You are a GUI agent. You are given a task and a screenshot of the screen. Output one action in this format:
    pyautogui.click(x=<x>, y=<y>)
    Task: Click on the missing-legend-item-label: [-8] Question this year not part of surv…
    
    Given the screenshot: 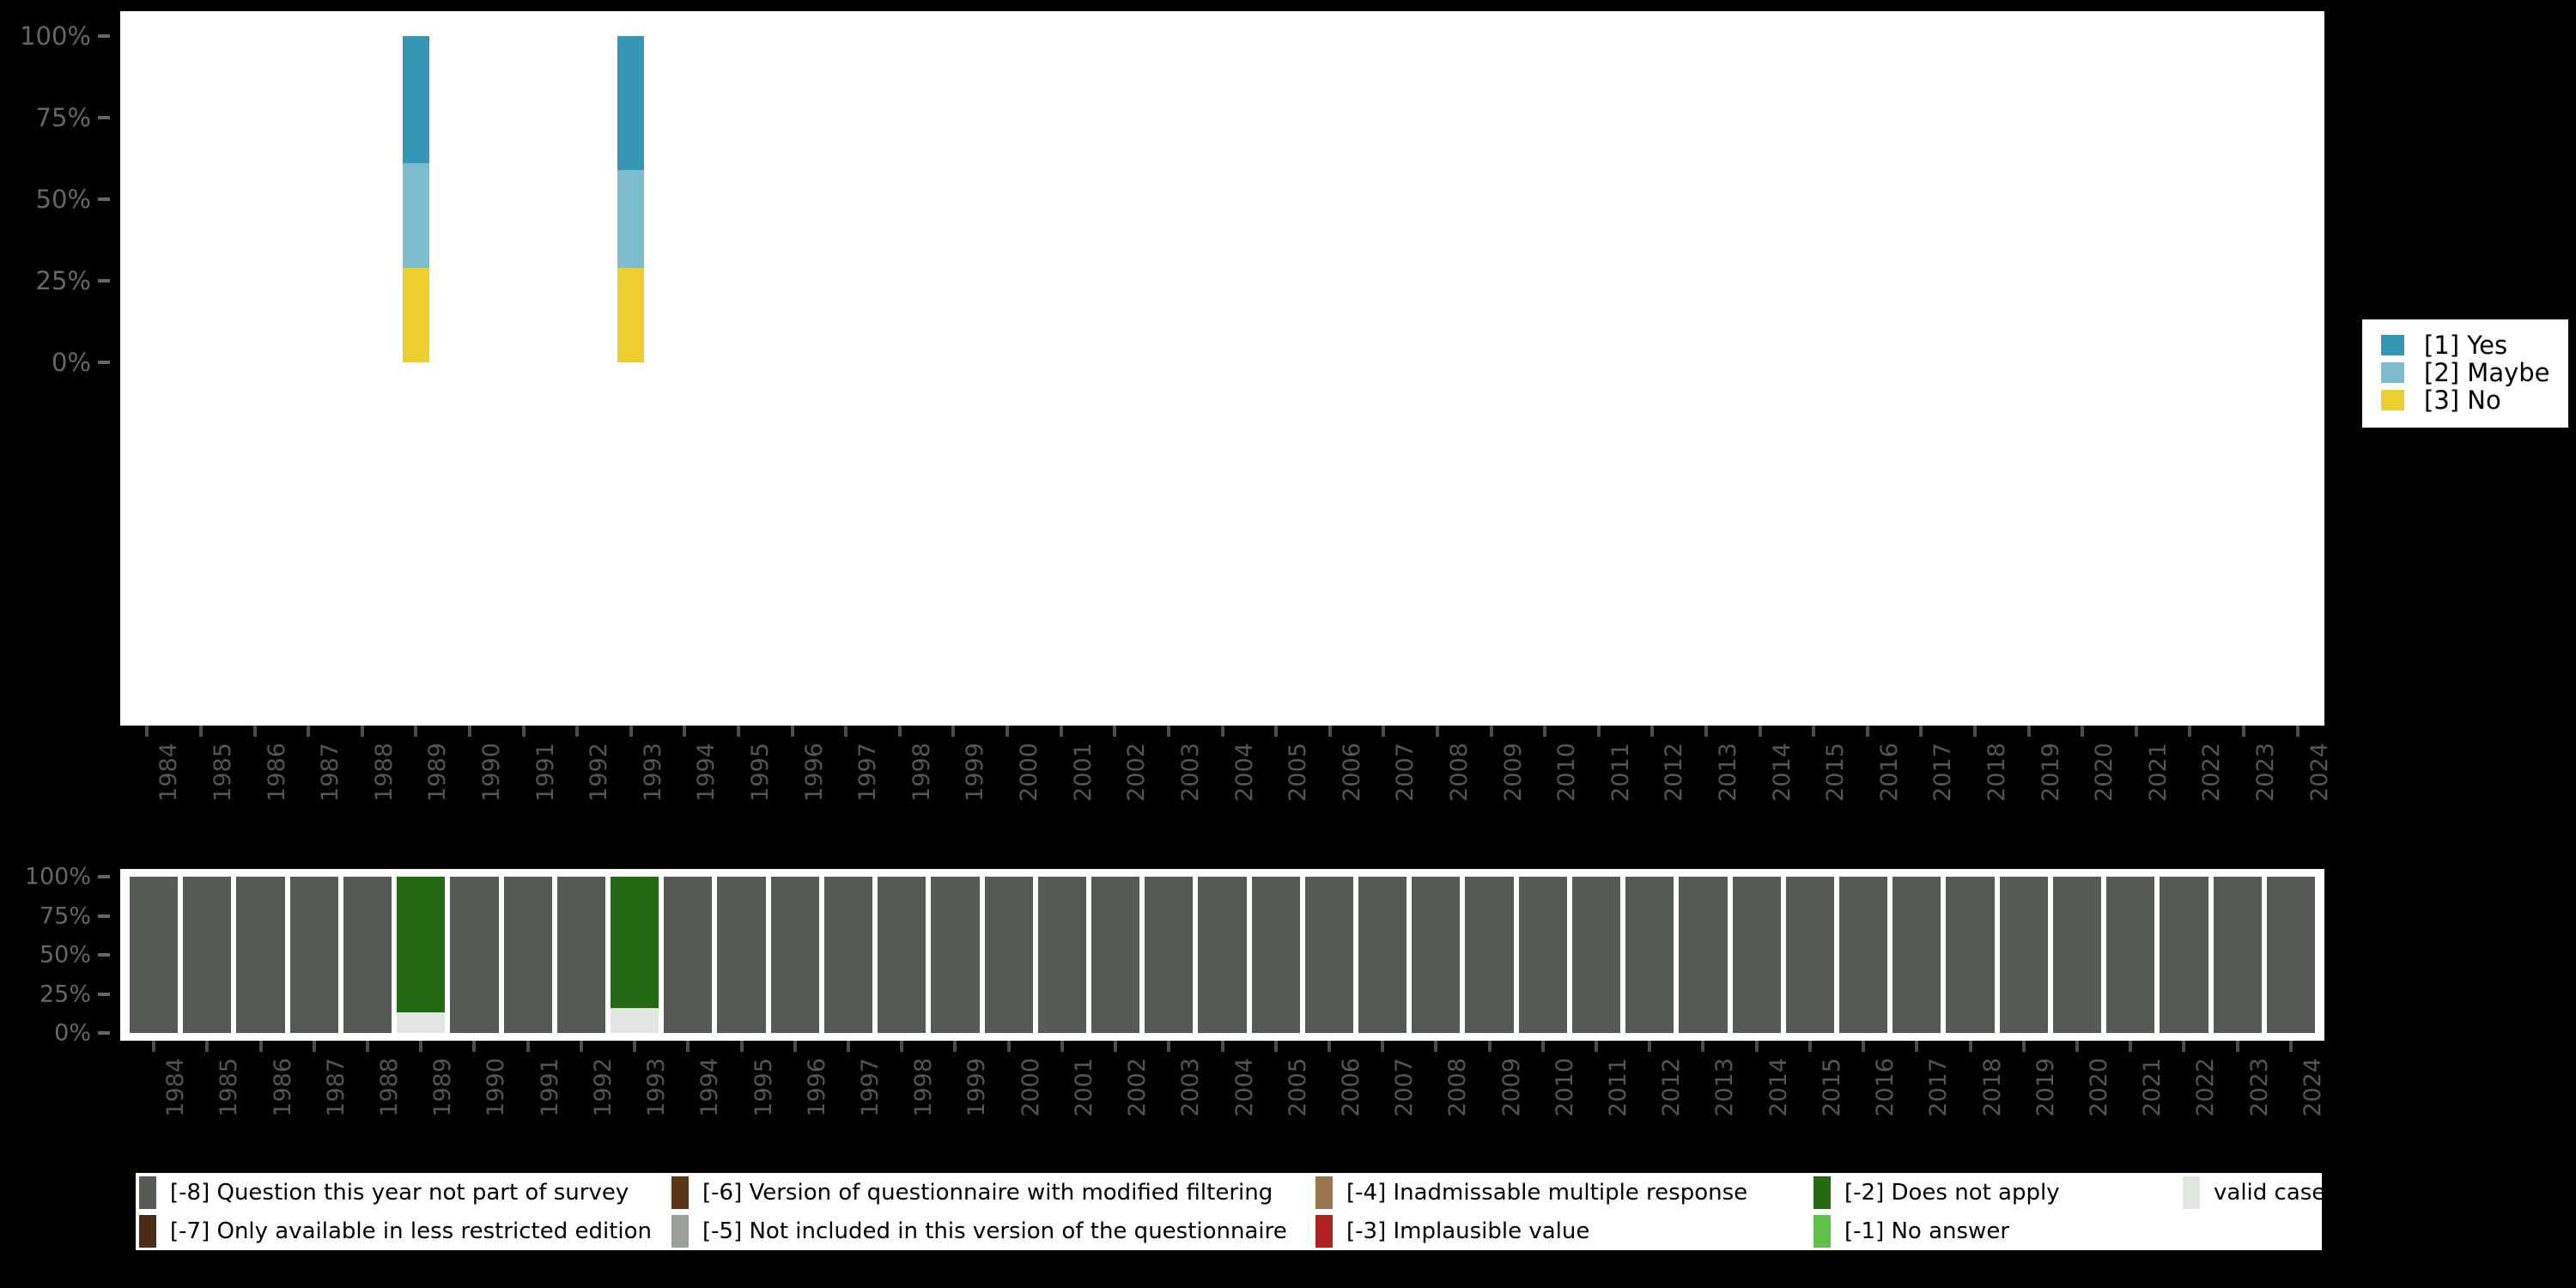 What is the action you would take?
    pyautogui.click(x=399, y=1192)
    